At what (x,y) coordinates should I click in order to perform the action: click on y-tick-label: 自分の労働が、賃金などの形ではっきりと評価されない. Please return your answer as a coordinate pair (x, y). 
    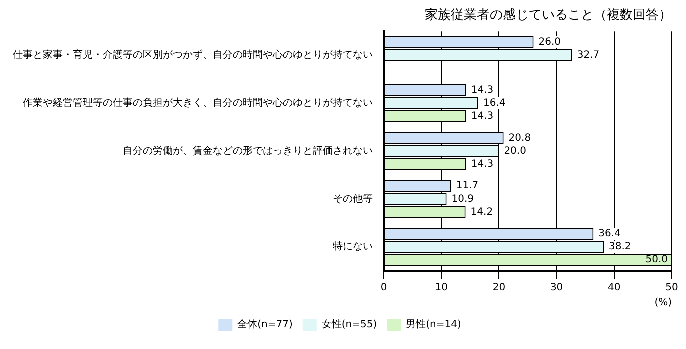
    Looking at the image, I should click on (248, 150).